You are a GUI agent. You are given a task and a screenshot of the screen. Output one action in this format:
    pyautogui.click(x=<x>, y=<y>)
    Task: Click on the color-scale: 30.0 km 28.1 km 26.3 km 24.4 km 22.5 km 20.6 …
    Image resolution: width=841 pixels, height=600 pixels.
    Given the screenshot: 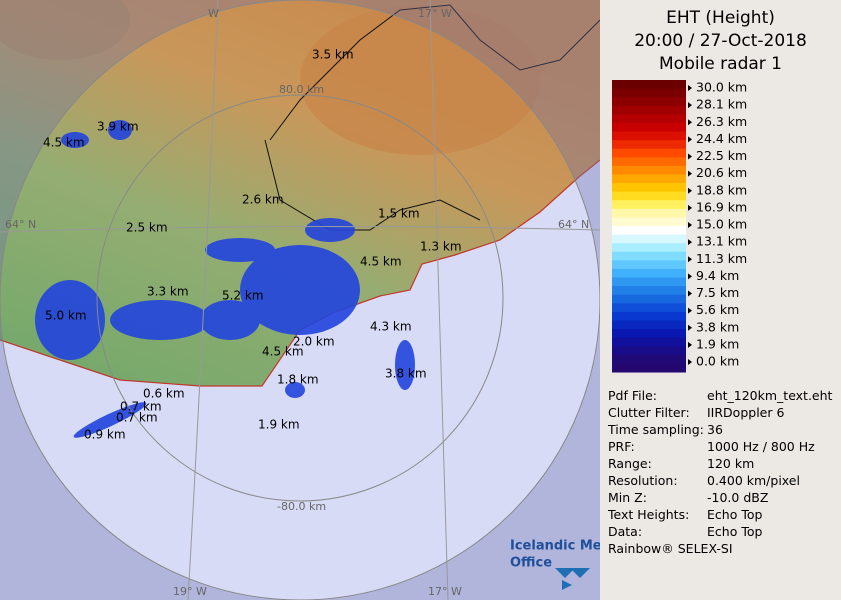 What is the action you would take?
    pyautogui.click(x=679, y=226)
    